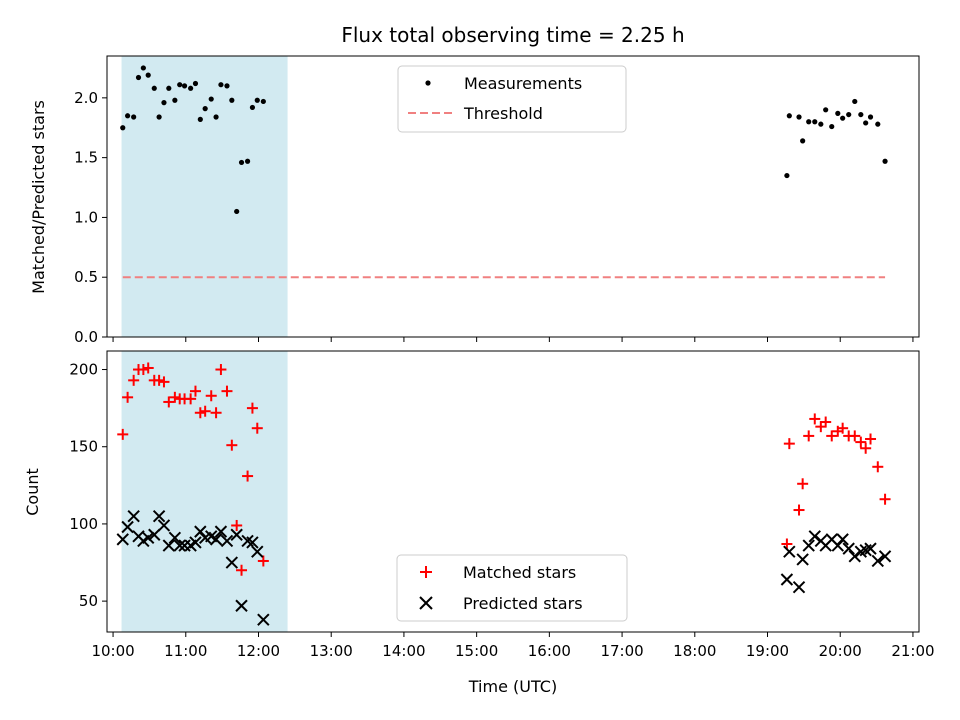  What do you see at coordinates (523, 83) in the screenshot?
I see `legend-label-measurements: Measurements` at bounding box center [523, 83].